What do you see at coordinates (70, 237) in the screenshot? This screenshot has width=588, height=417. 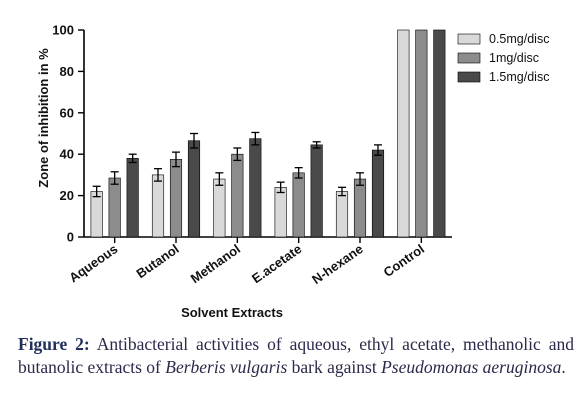 I see `y-tick-label: 0` at bounding box center [70, 237].